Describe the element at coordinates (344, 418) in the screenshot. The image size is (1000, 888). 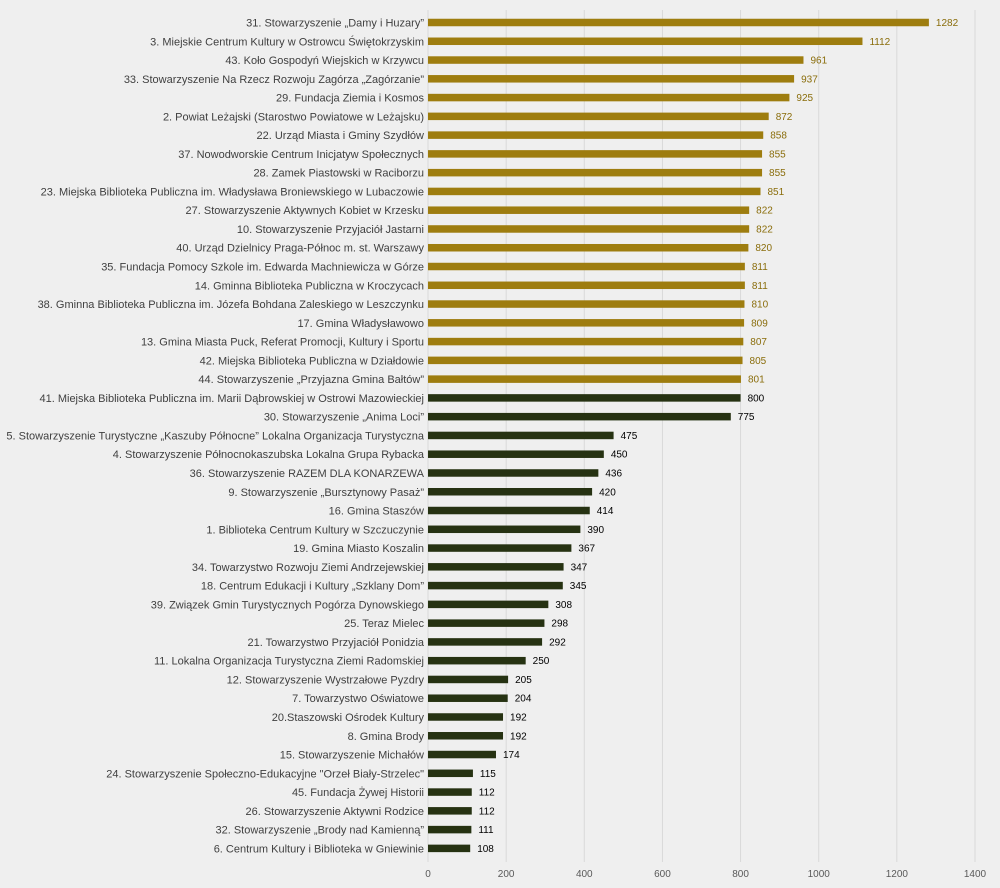
I see `category-label: 30. Stowarzyszenie „Anima Loci”` at that location.